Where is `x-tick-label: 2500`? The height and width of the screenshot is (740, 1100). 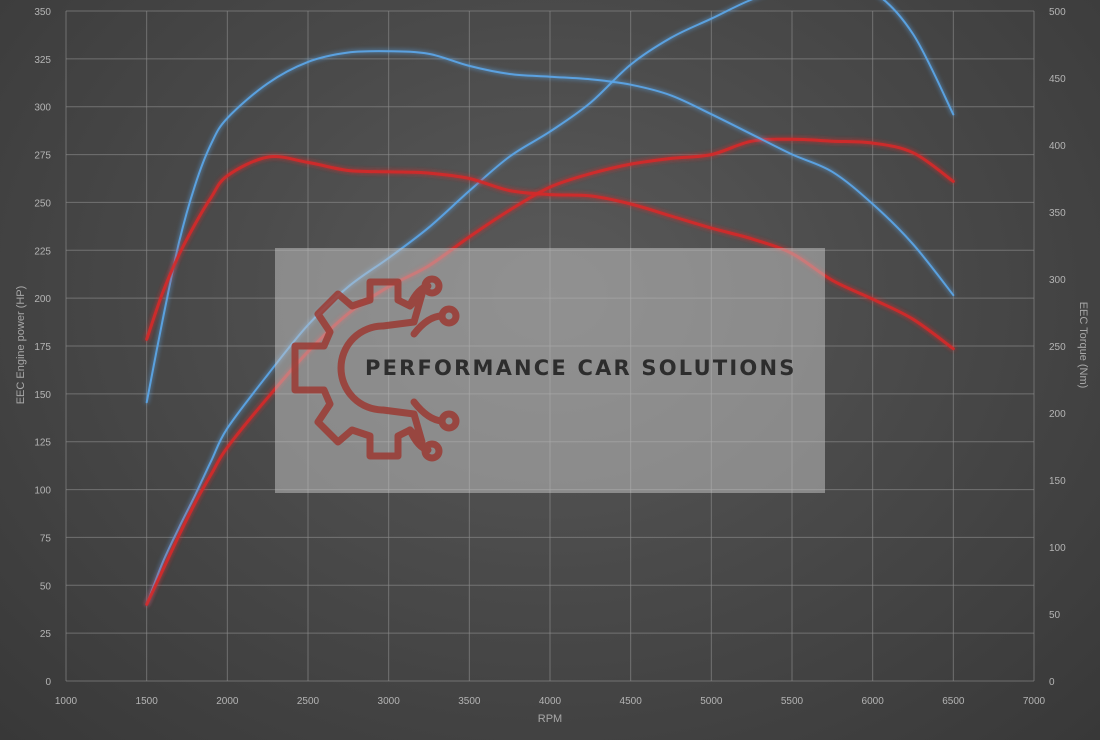 x-tick-label: 2500 is located at coordinates (308, 701).